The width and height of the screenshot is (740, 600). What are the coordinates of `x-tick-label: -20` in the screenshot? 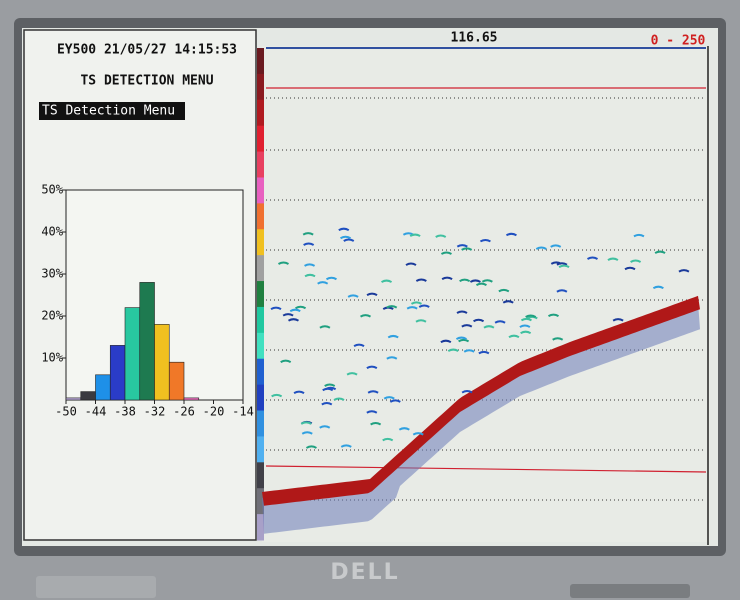 It's located at (214, 412).